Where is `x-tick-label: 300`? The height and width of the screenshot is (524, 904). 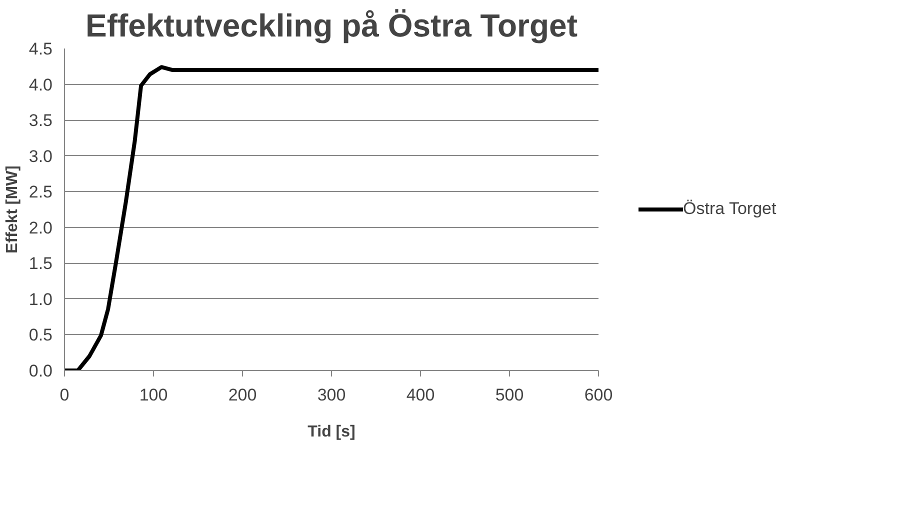 x-tick-label: 300 is located at coordinates (331, 395).